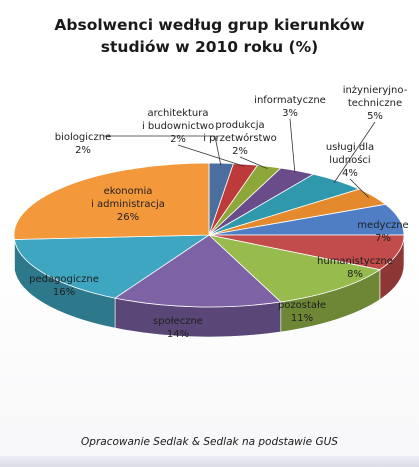 The image size is (419, 467). What do you see at coordinates (162, 150) in the screenshot?
I see `leader-line-biologiczne` at bounding box center [162, 150].